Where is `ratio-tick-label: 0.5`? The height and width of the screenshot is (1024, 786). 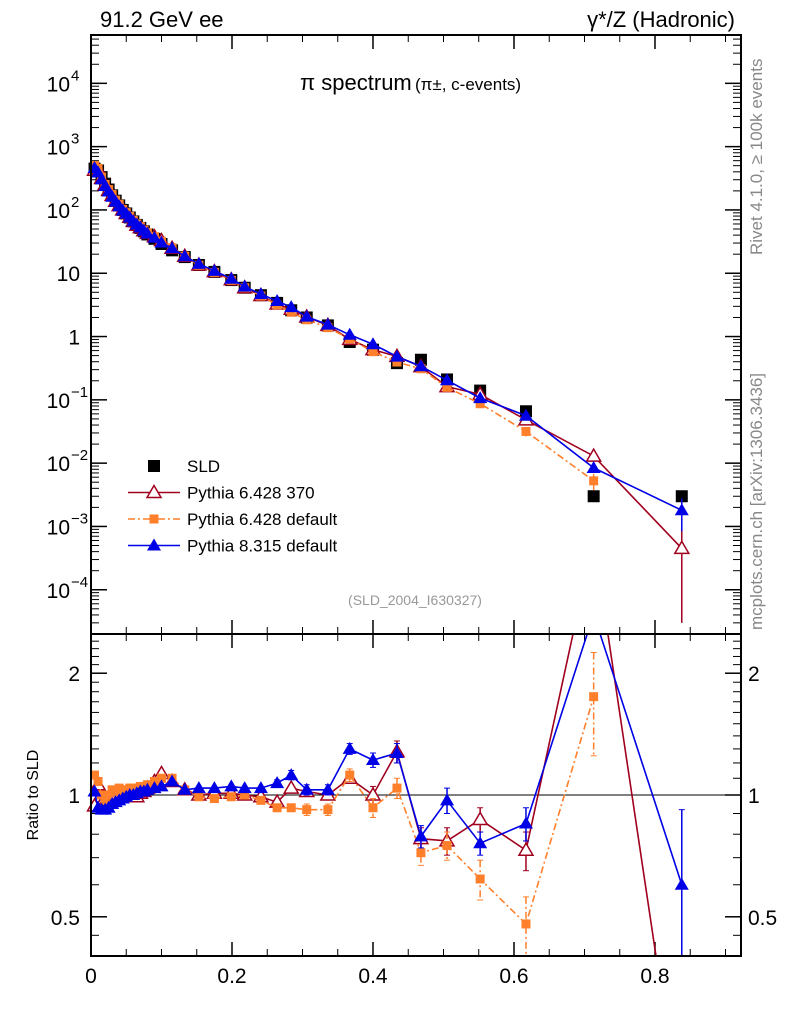 ratio-tick-label: 0.5 is located at coordinates (65, 918).